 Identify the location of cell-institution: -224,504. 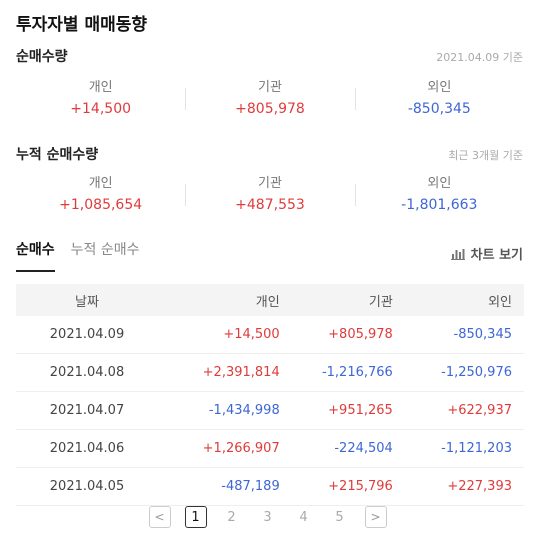
(337, 448).